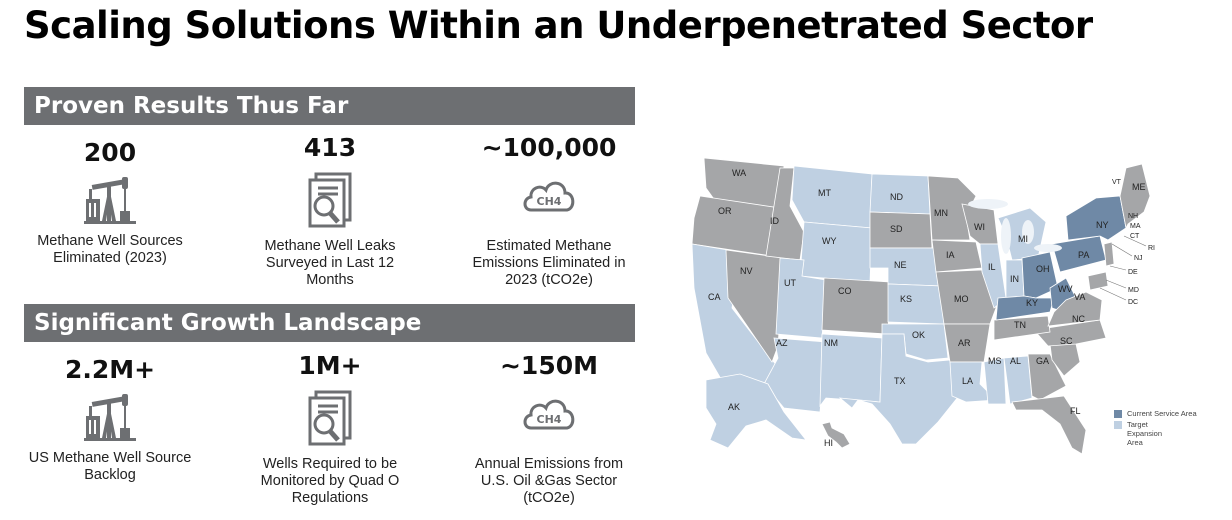 The height and width of the screenshot is (520, 1232). I want to click on label-nj: NJ, so click(1138, 258).